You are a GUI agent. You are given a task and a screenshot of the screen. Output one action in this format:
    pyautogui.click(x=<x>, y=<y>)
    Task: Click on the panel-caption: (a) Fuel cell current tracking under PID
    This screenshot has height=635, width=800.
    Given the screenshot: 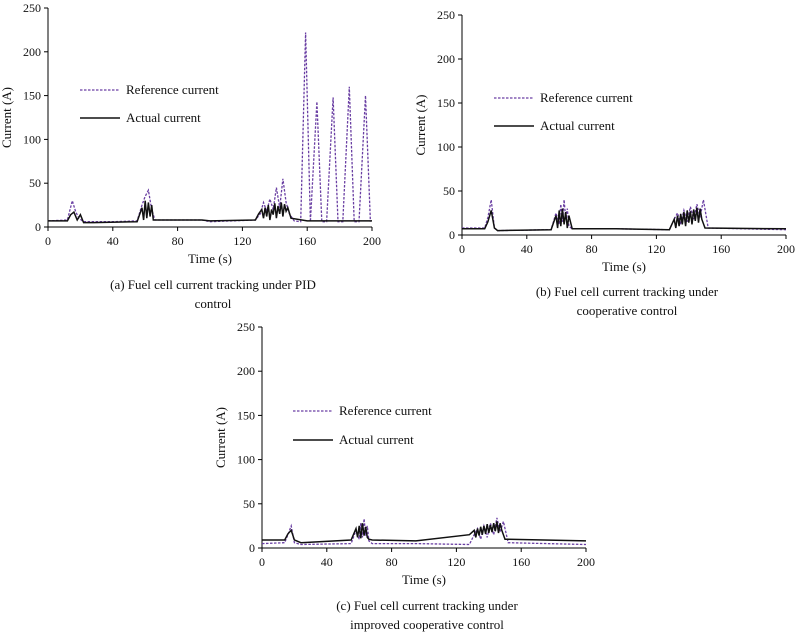 What is the action you would take?
    pyautogui.click(x=213, y=284)
    